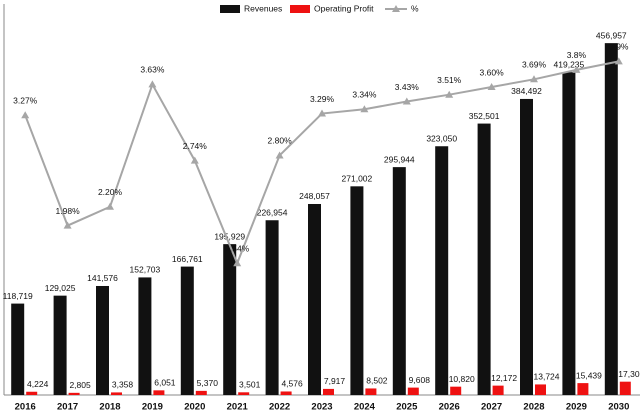 This screenshot has width=640, height=416. I want to click on data-label: 226,954, so click(272, 212).